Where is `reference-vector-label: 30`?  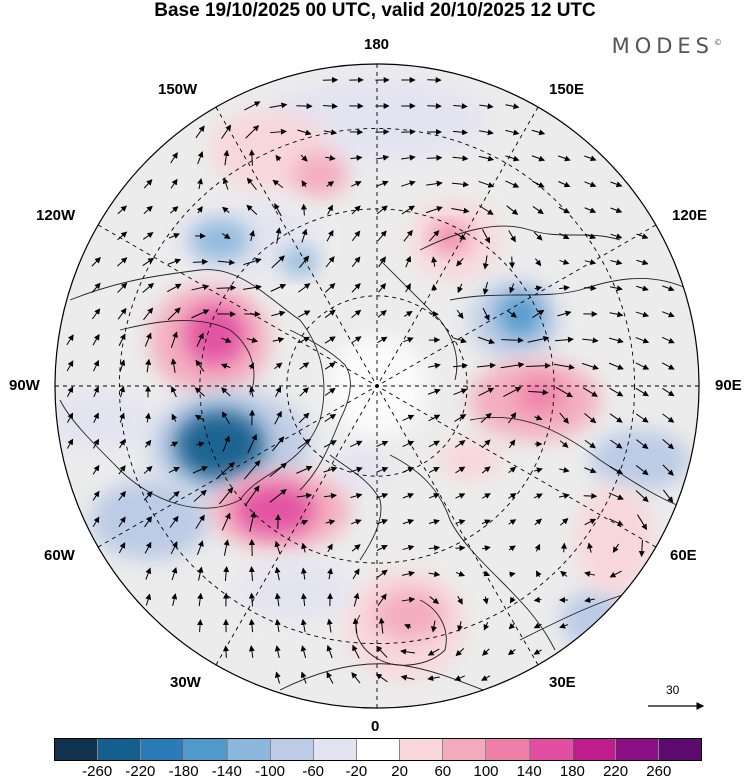
reference-vector-label: 30 is located at coordinates (673, 690).